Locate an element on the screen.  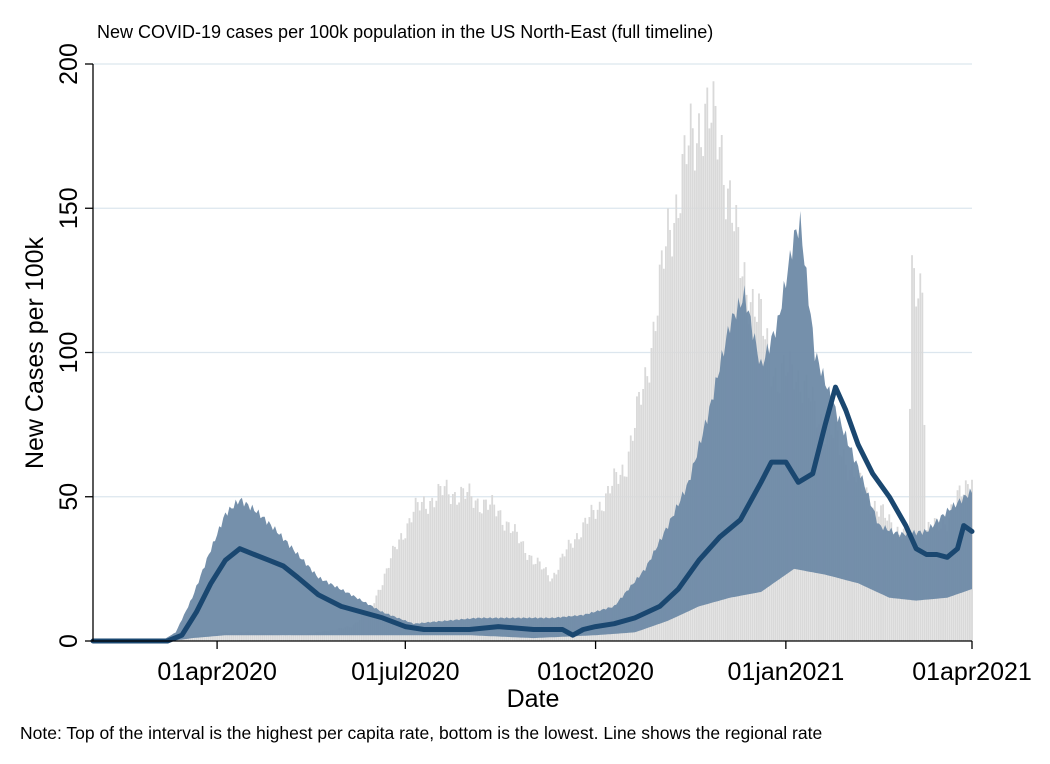
x-tick-label: 01jul2020 is located at coordinates (405, 672).